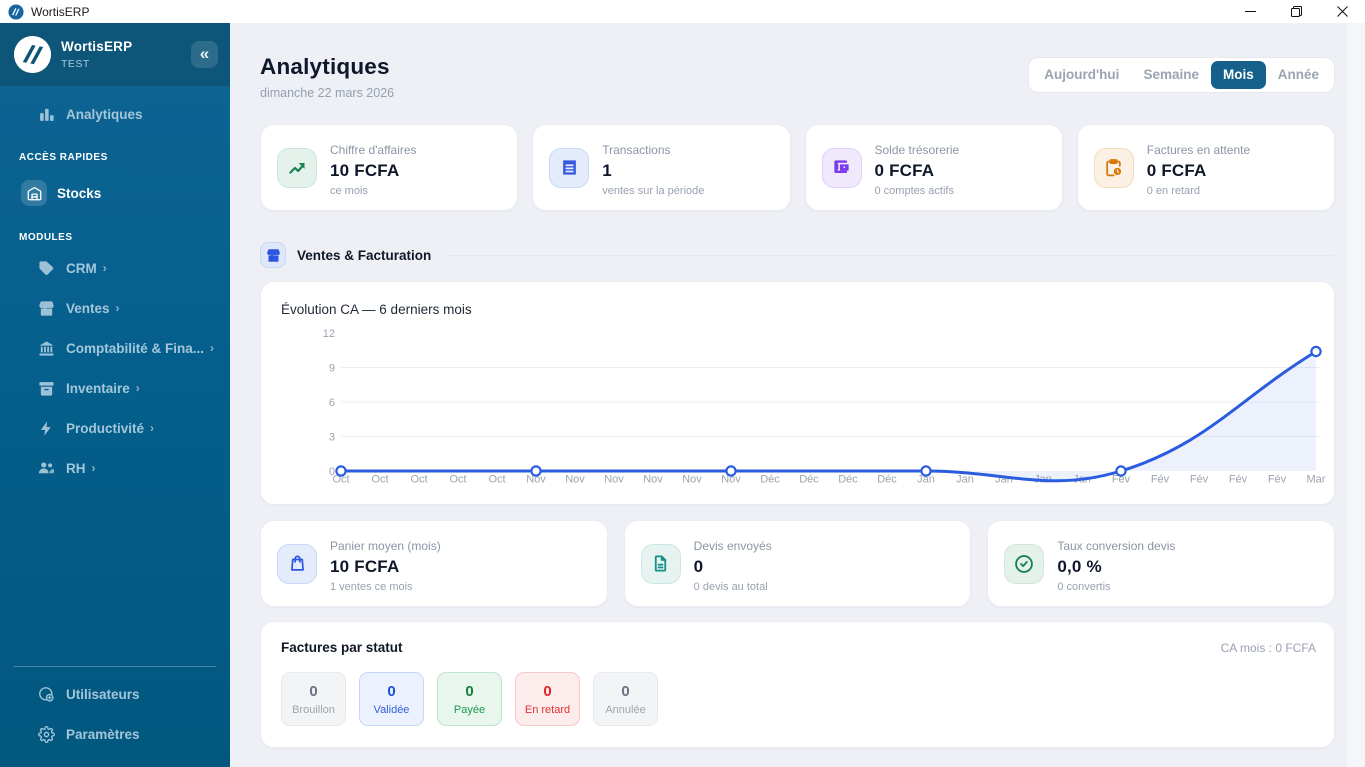  What do you see at coordinates (329, 334) in the screenshot?
I see `svg-text: 12` at bounding box center [329, 334].